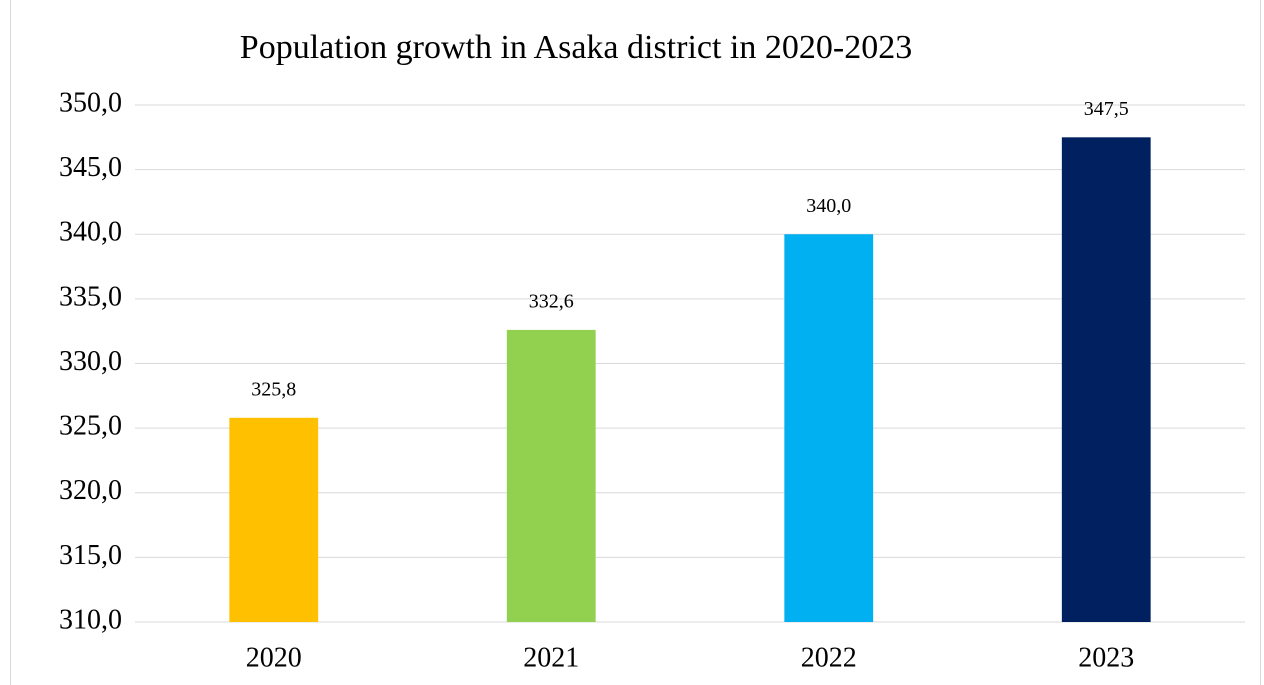 The width and height of the screenshot is (1264, 685). What do you see at coordinates (90, 490) in the screenshot?
I see `y-tick-label: 320,0` at bounding box center [90, 490].